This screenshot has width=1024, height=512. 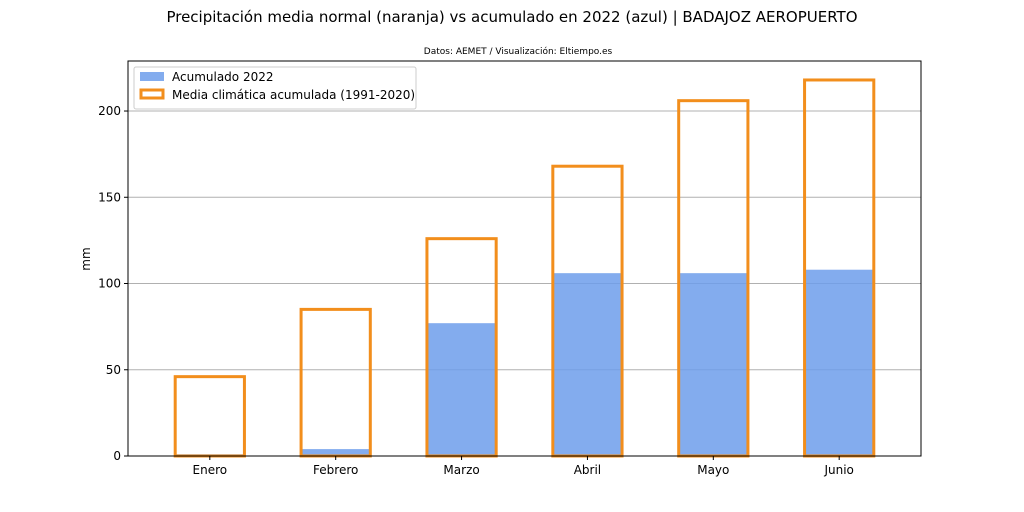 What do you see at coordinates (461, 470) in the screenshot?
I see `x-tick-label: Marzo` at bounding box center [461, 470].